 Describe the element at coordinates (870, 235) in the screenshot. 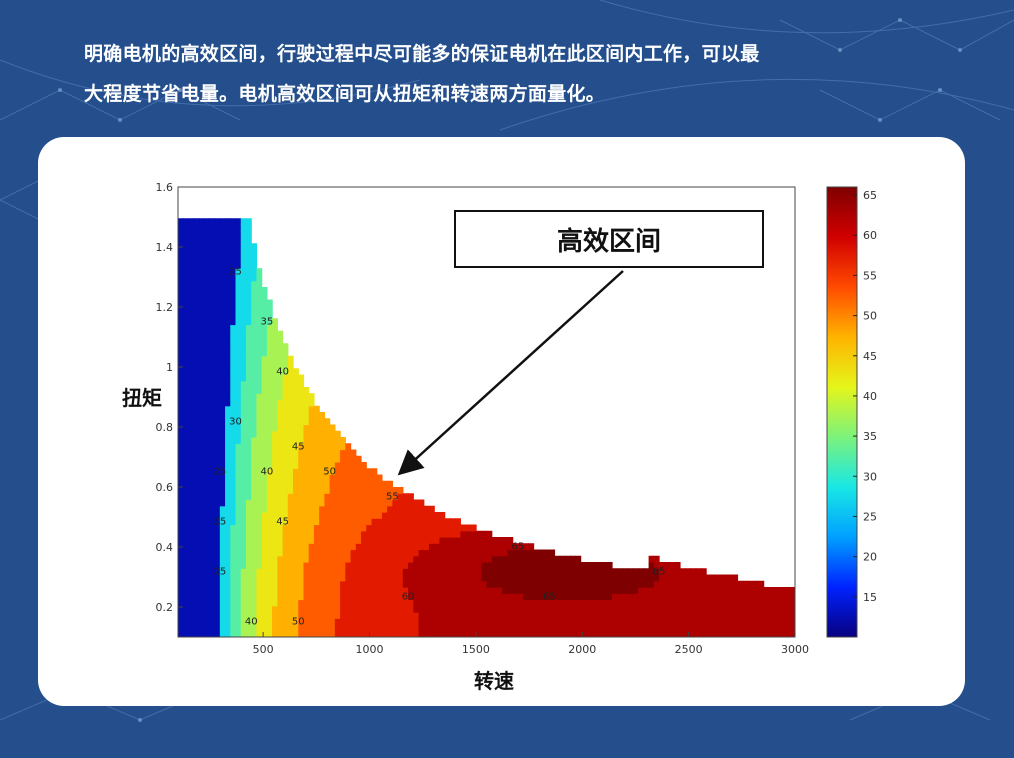

I see `colorbar-tick-label: 60` at that location.